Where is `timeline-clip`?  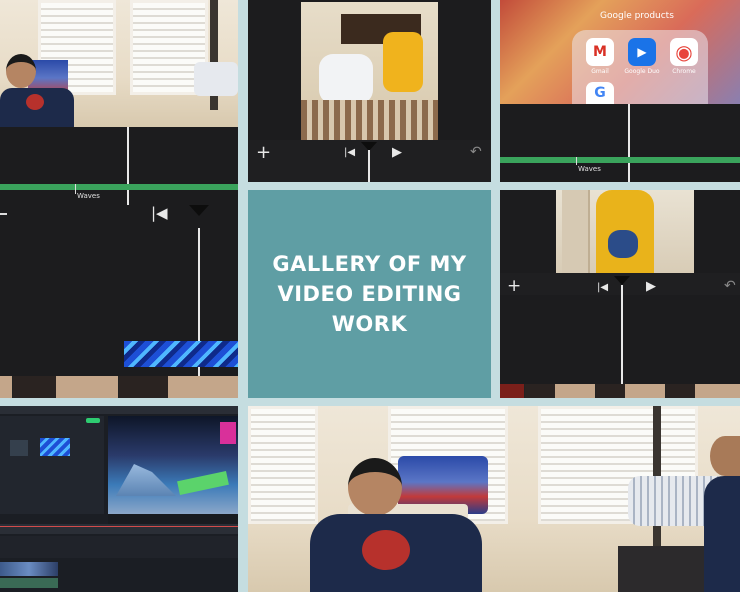 timeline-clip is located at coordinates (29, 569).